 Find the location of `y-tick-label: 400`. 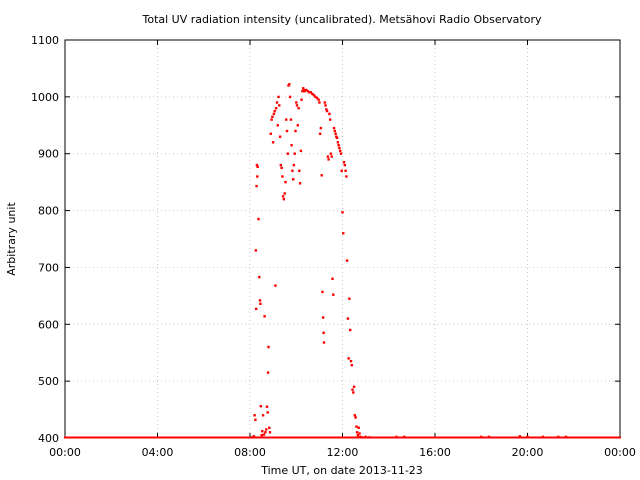

y-tick-label: 400 is located at coordinates (48, 438).